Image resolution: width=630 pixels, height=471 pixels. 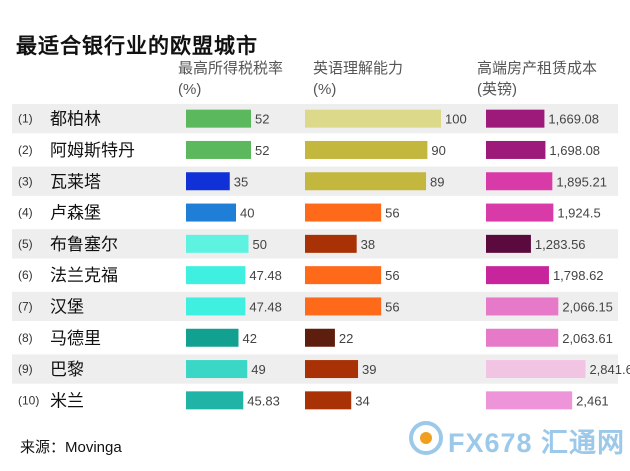 I want to click on city-label: 马德里, so click(x=75, y=338).